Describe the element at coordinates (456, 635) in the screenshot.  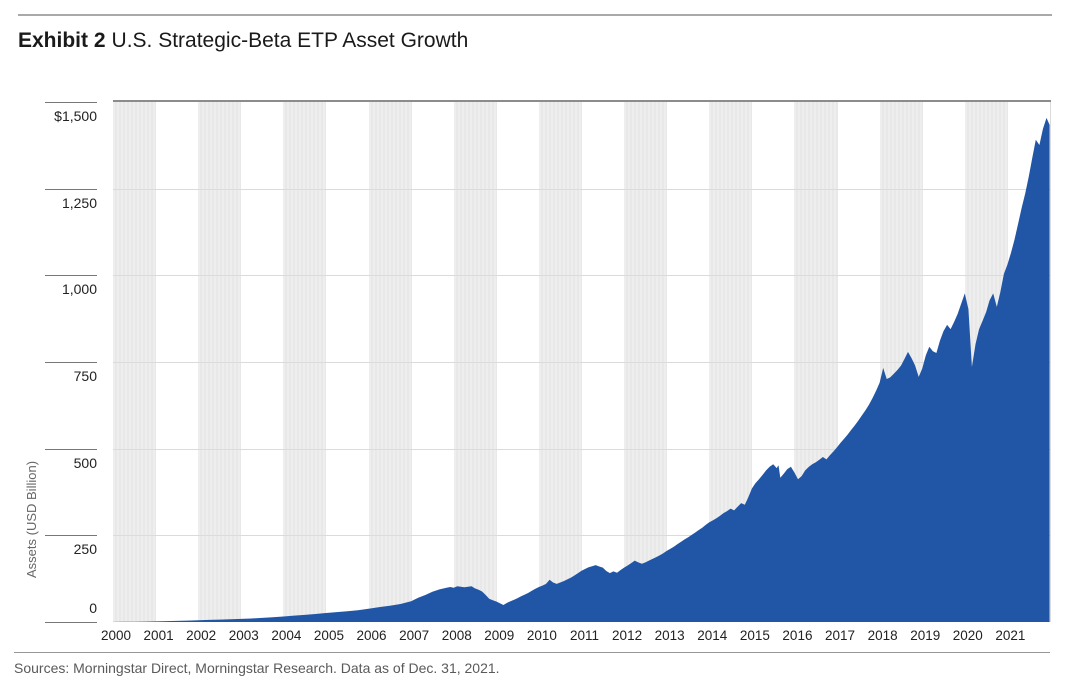
I see `x-year-label-2008: 2008` at that location.